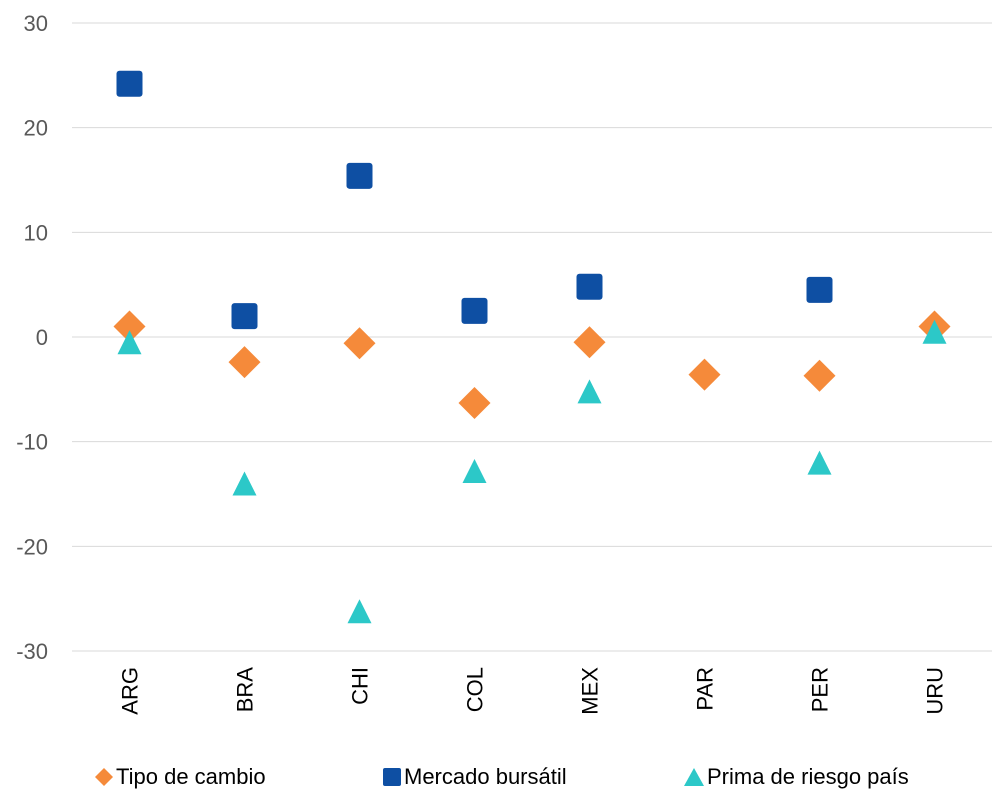  I want to click on legend-item-tipo-de-cambio: Tipo de cambio, so click(180, 777).